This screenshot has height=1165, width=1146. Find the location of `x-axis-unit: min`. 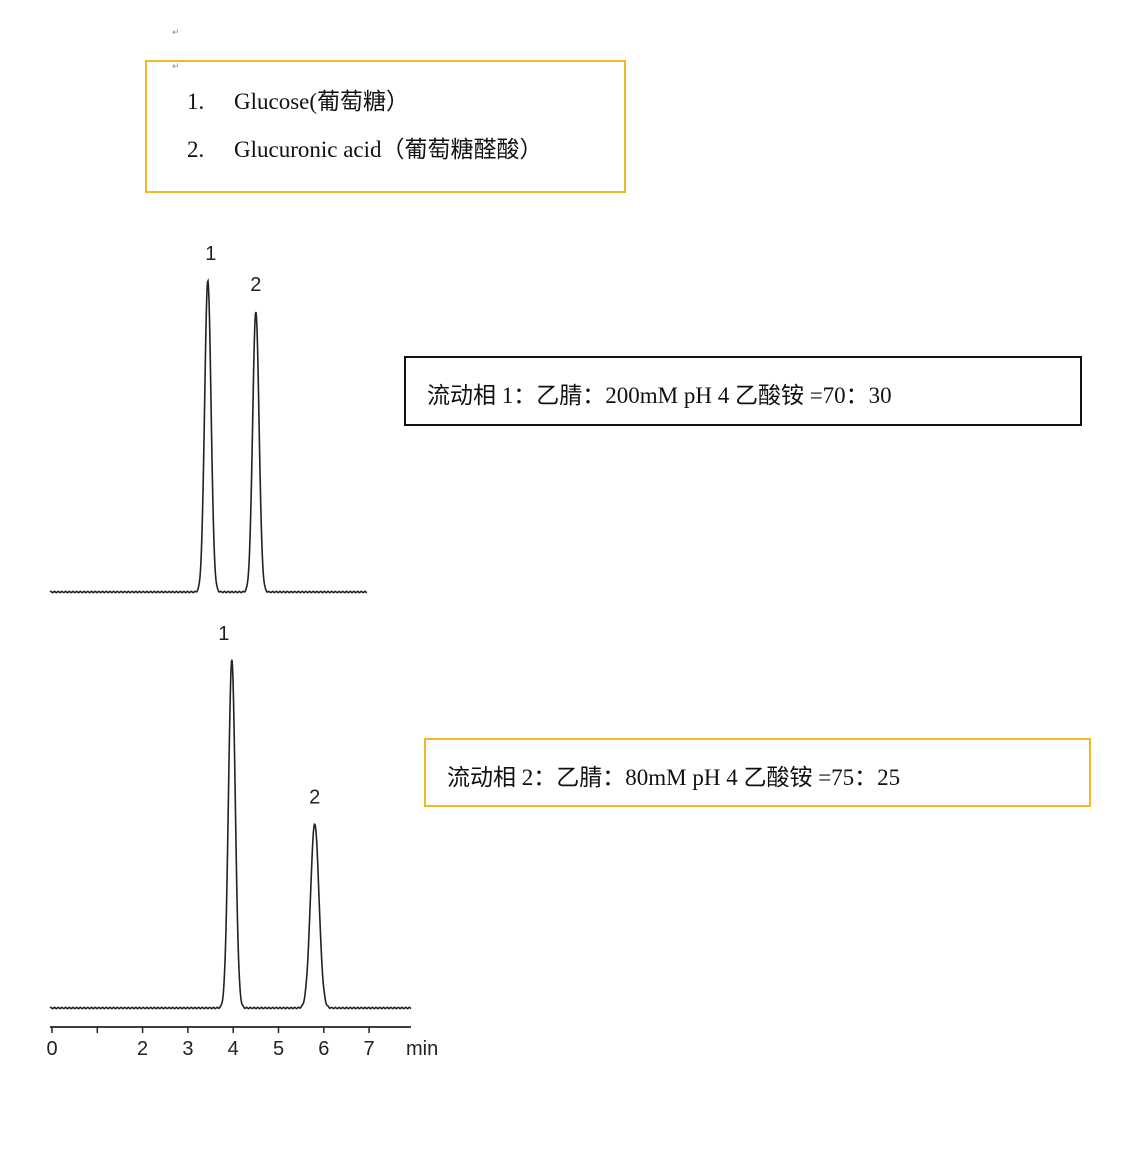

x-axis-unit: min is located at coordinates (422, 1049).